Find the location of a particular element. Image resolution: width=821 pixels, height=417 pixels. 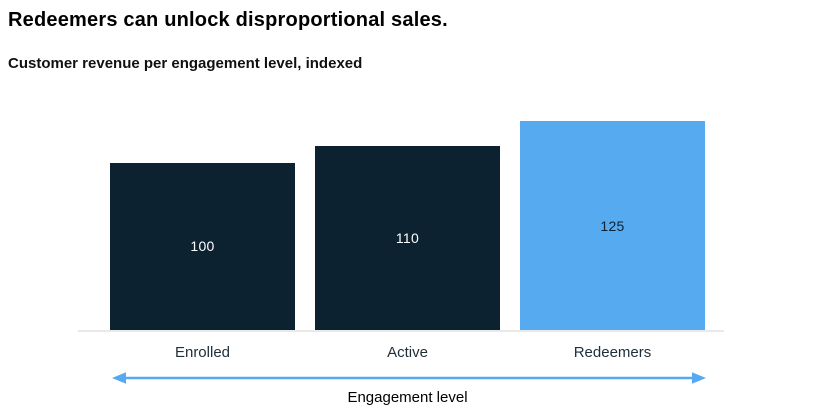

category-label-active: Active is located at coordinates (407, 352).